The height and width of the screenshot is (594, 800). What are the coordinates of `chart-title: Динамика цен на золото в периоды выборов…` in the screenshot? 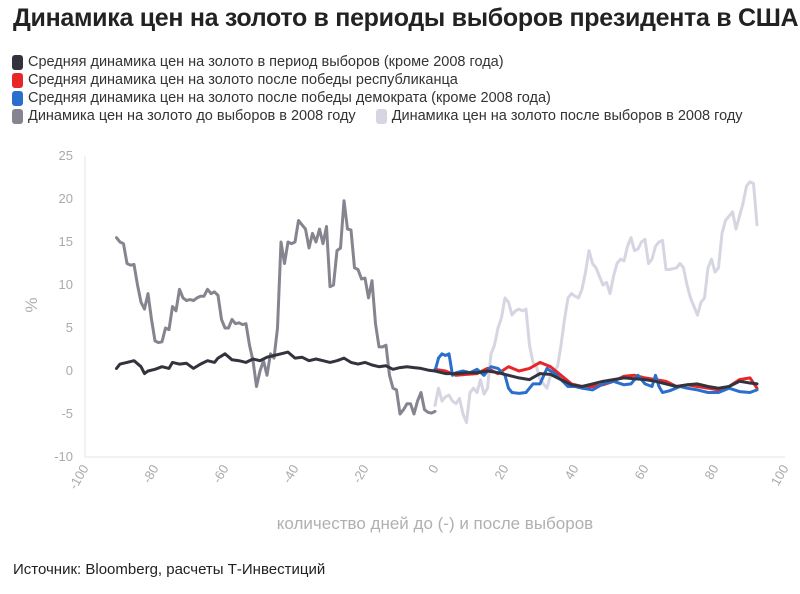 It's located at (406, 18).